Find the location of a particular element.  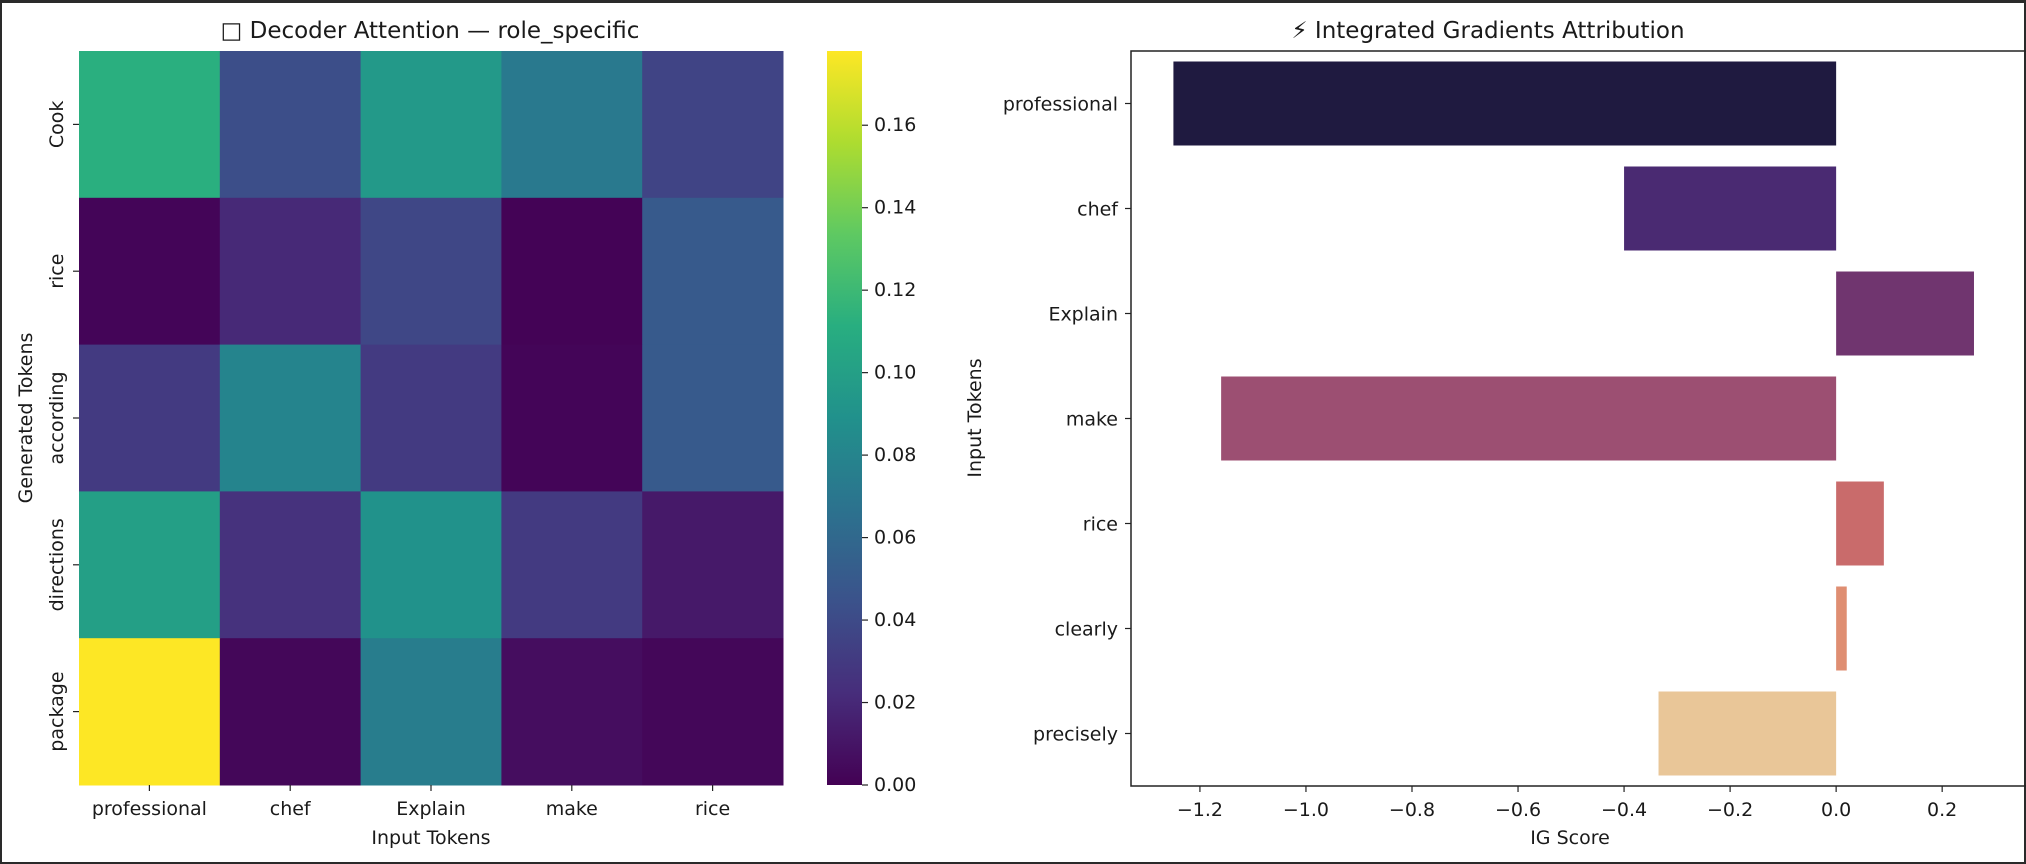

colorbar-tick-label: 0.14 is located at coordinates (895, 208).